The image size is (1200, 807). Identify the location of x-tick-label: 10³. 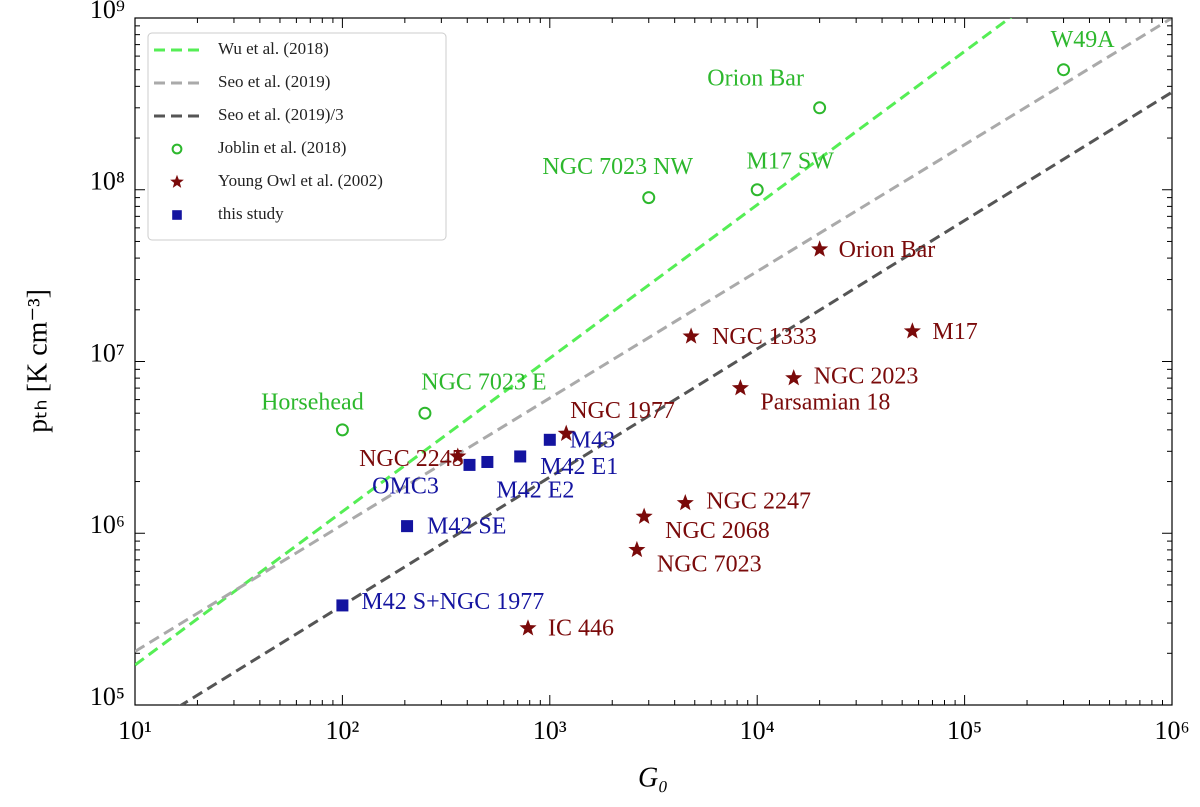
(550, 730).